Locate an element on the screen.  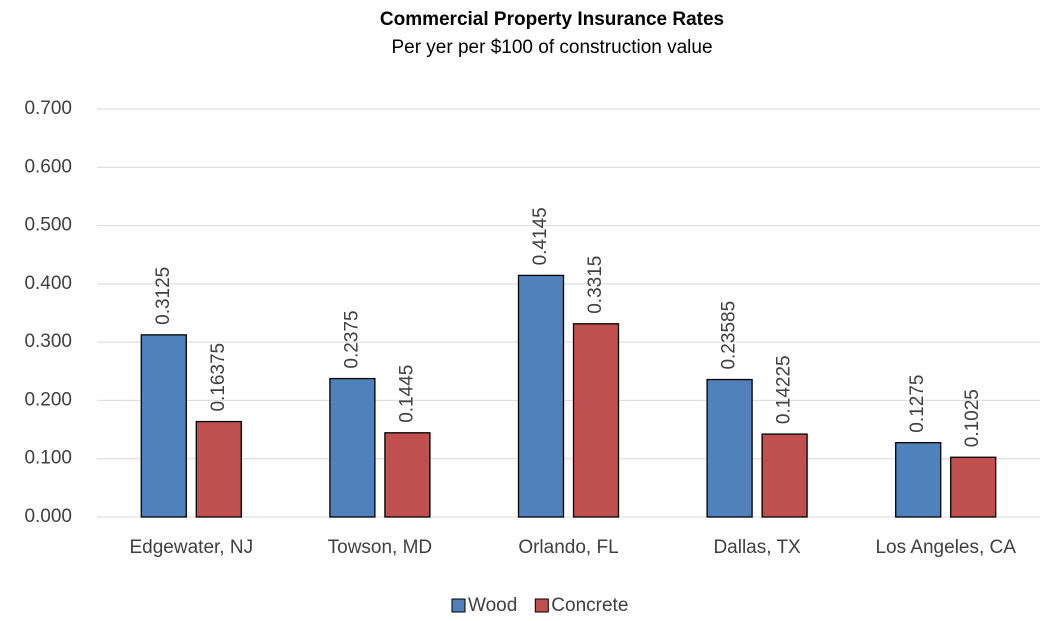
data-label: 0.14225 is located at coordinates (784, 389).